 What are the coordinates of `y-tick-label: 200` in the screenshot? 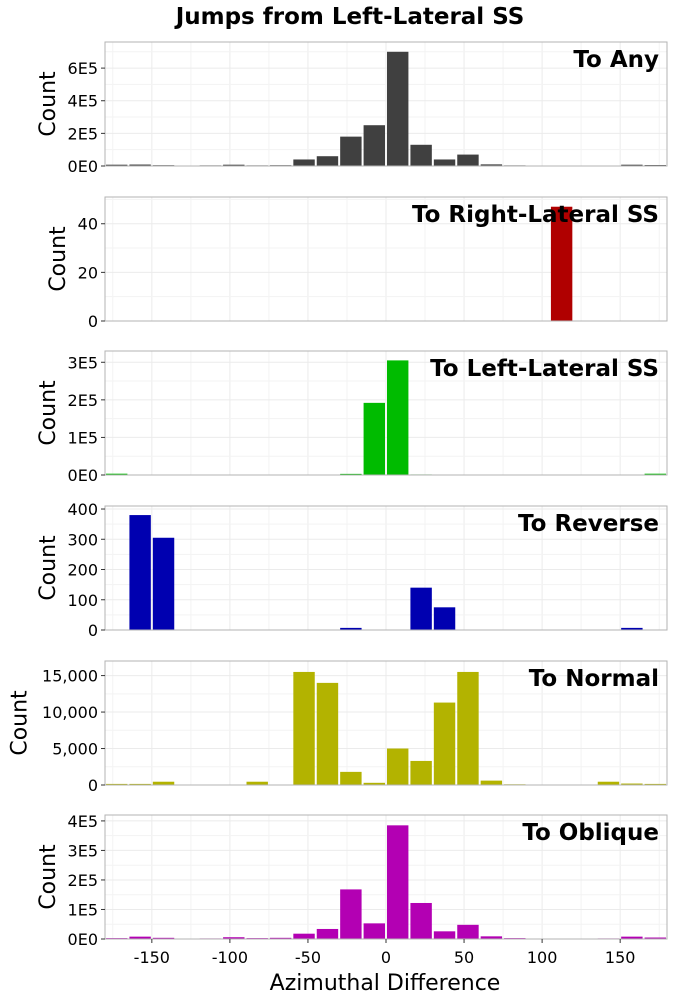 It's located at (82, 570).